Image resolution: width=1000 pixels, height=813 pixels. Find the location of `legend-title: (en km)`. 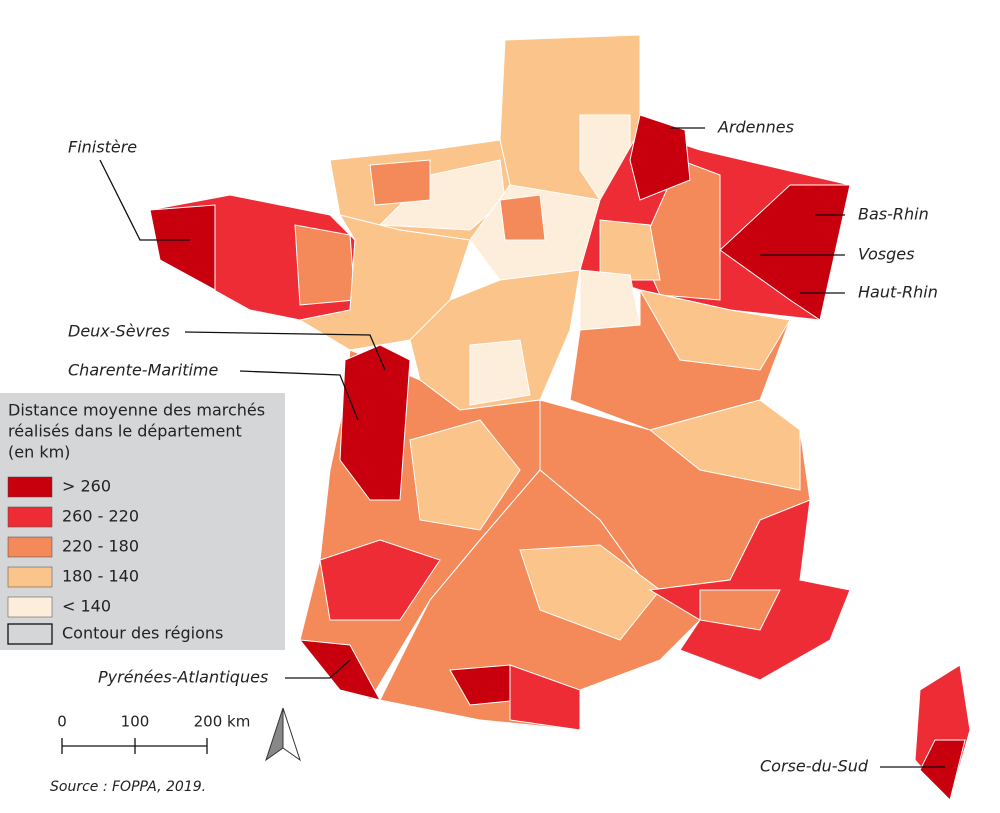

legend-title: (en km) is located at coordinates (39, 452).